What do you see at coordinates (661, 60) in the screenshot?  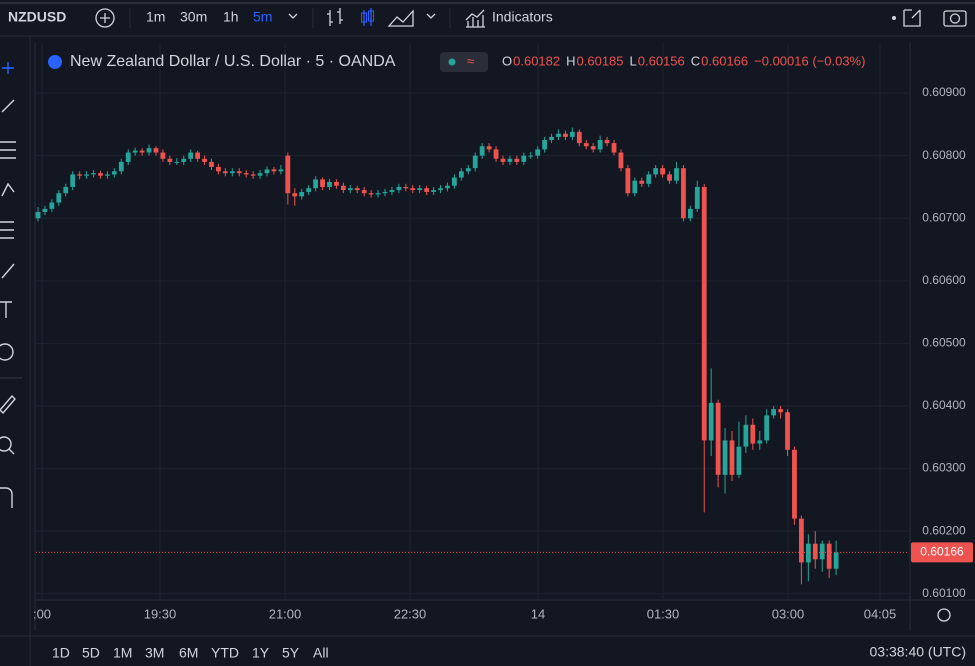 I see `ohlc-value: 0.60156` at bounding box center [661, 60].